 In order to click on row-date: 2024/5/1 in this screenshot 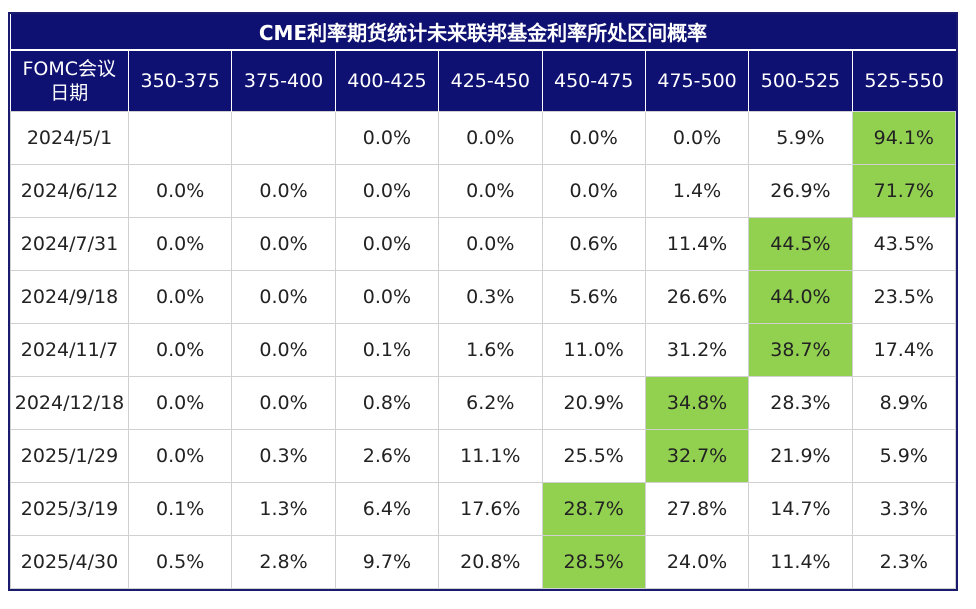, I will do `click(69, 137)`.